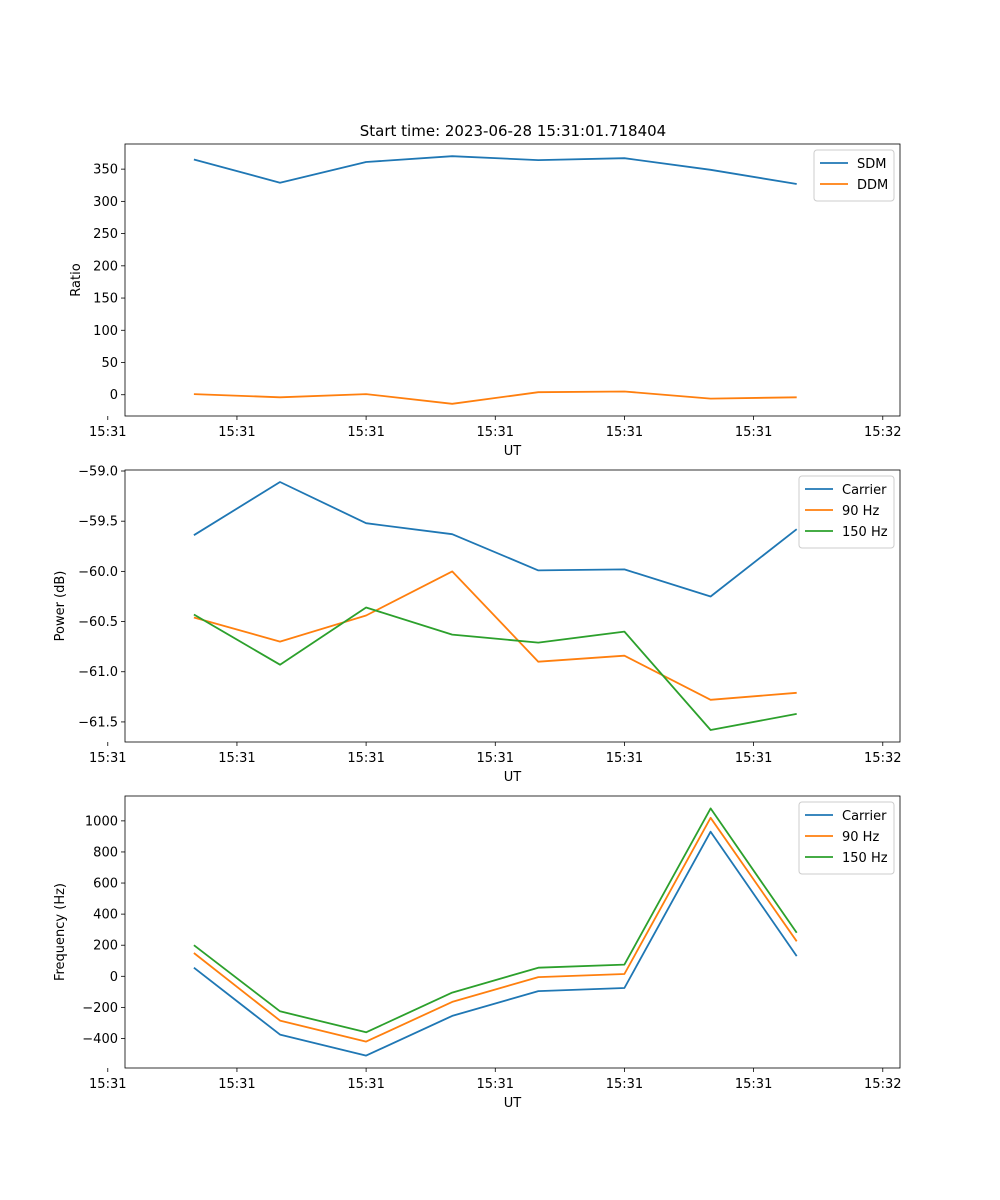 This screenshot has height=1200, width=1000. What do you see at coordinates (105, 299) in the screenshot?
I see `y-tick-label: 150` at bounding box center [105, 299].